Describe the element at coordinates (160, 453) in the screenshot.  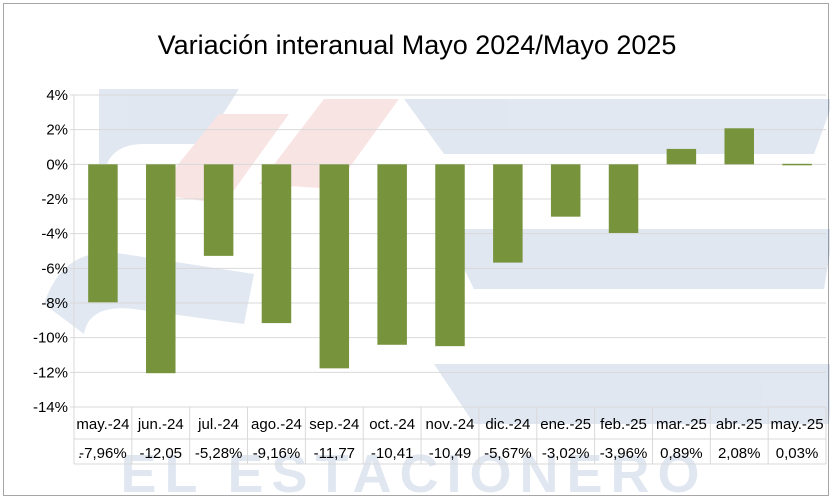
I see `data-value-label: -12,05` at that location.